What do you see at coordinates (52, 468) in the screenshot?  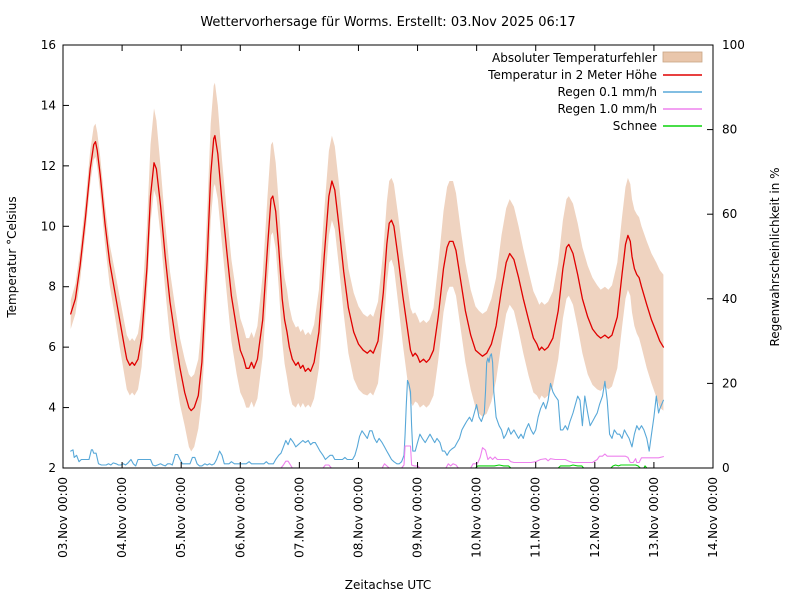 I see `y-left-tick-label: 2` at bounding box center [52, 468].